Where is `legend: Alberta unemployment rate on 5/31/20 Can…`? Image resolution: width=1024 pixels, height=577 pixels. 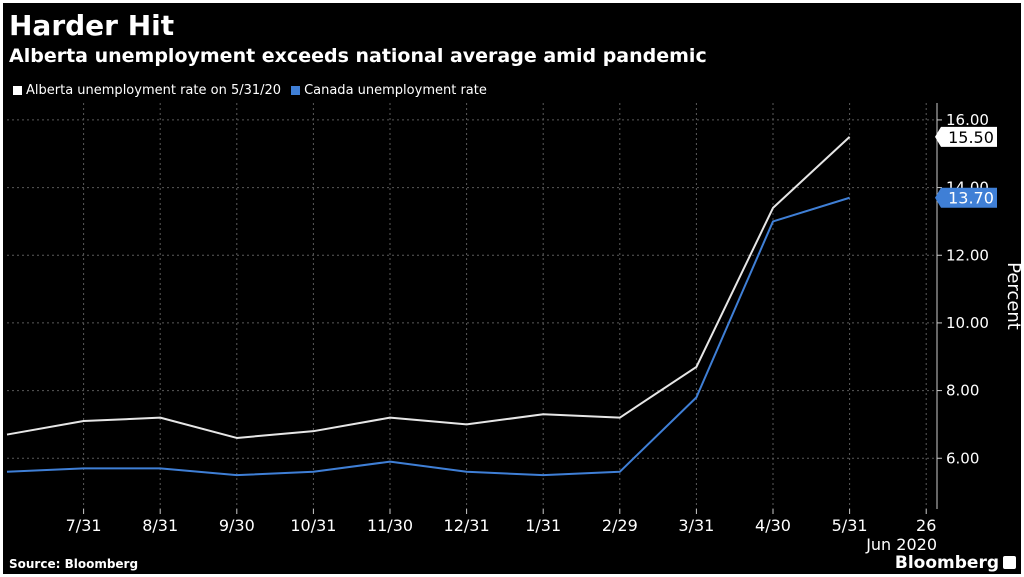 legend: Alberta unemployment rate on 5/31/20 Can… is located at coordinates (250, 90).